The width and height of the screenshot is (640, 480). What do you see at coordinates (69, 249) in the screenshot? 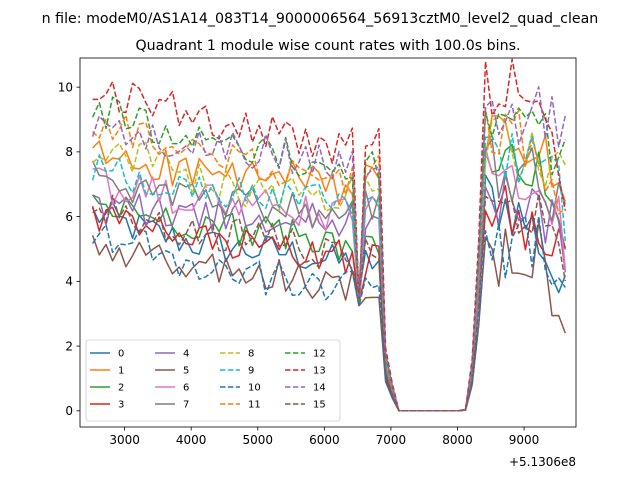
I see `y-axis: 0 2 4 6 8 10` at bounding box center [69, 249].